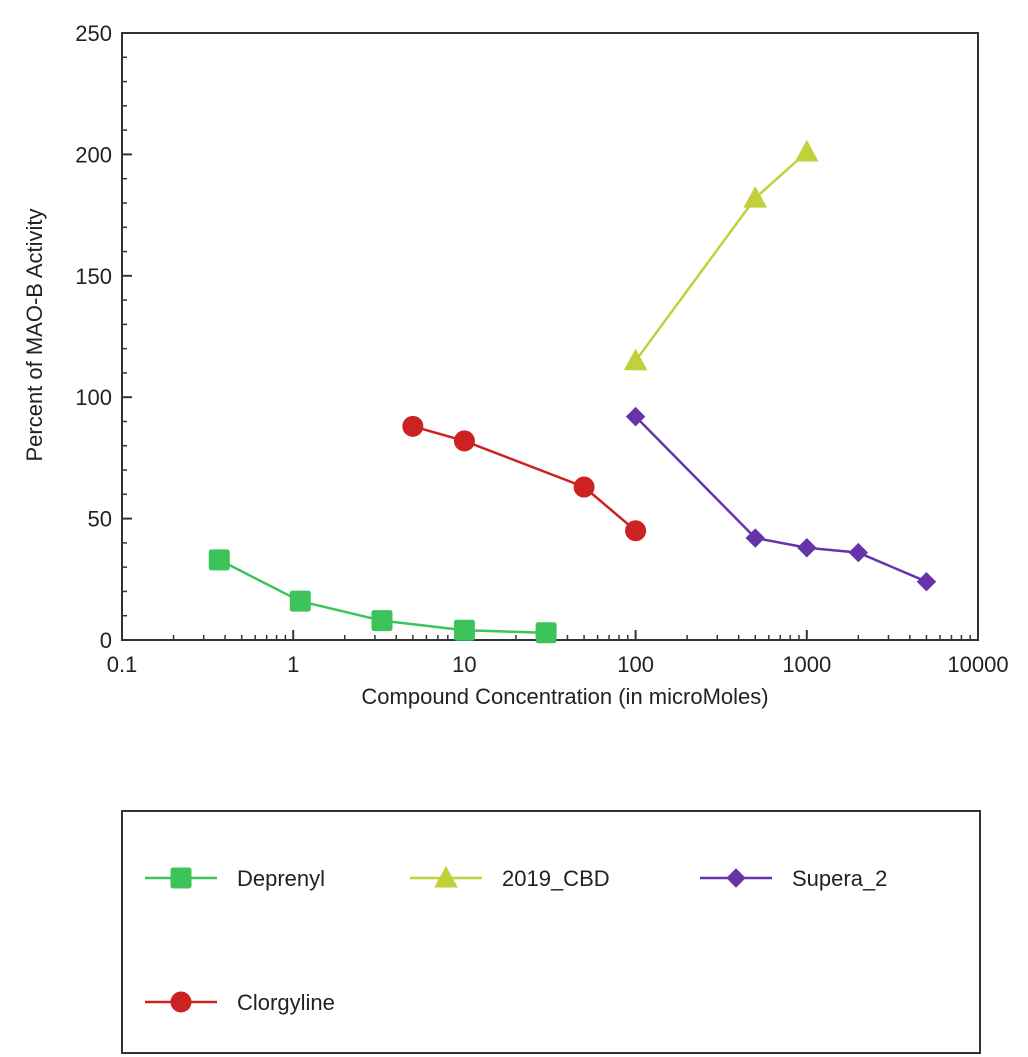 The height and width of the screenshot is (1057, 1028). What do you see at coordinates (181, 1002) in the screenshot?
I see `legend-marker-circle` at bounding box center [181, 1002].